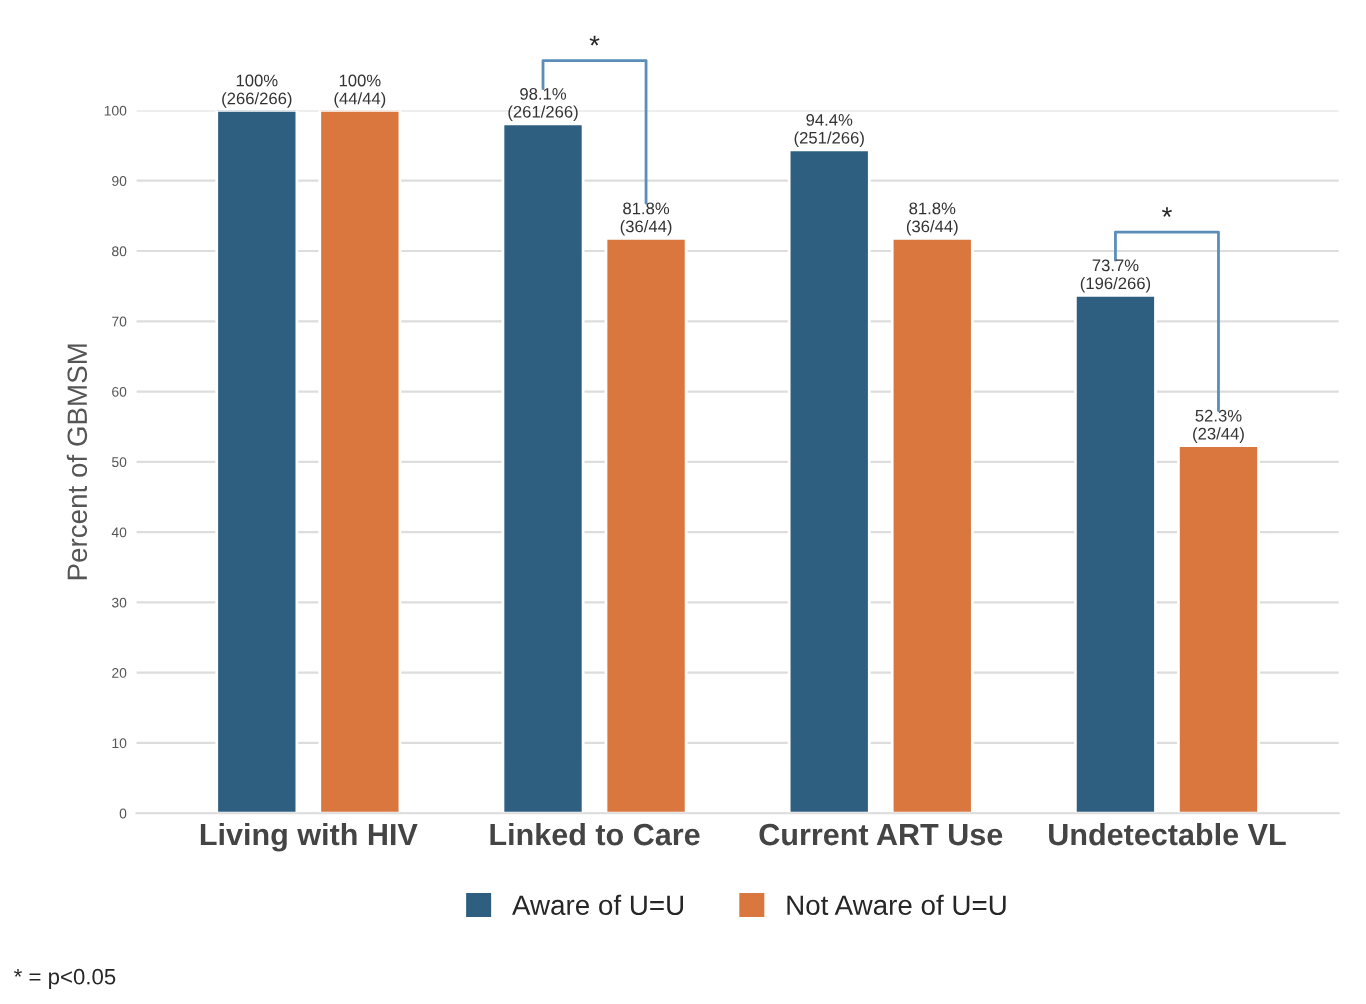 This screenshot has height=1004, width=1366. Describe the element at coordinates (360, 91) in the screenshot. I see `data-label: 100% (44/44)` at that location.